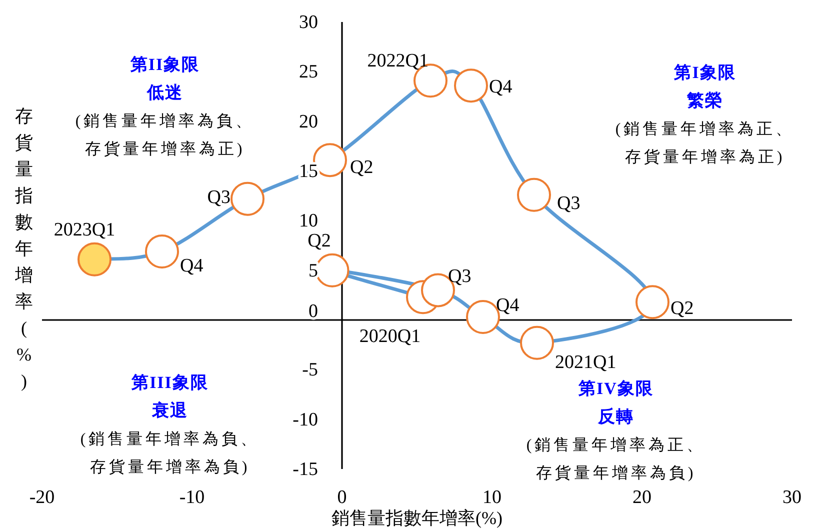 The height and width of the screenshot is (529, 817). I want to click on y-tick-label: -15, so click(305, 469).